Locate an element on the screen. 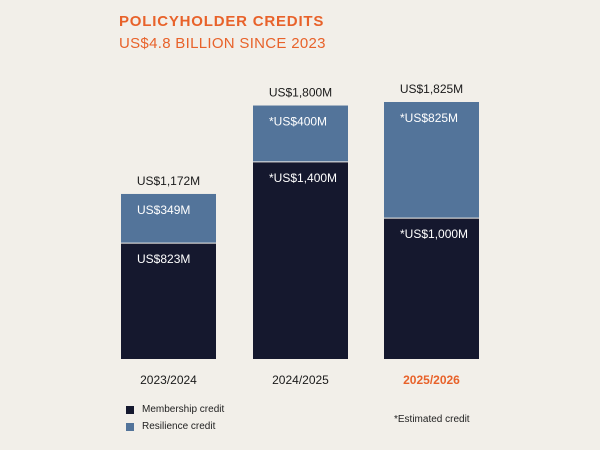 Image resolution: width=600 pixels, height=450 pixels. data-label-resilience-0: US$349M is located at coordinates (163, 210).